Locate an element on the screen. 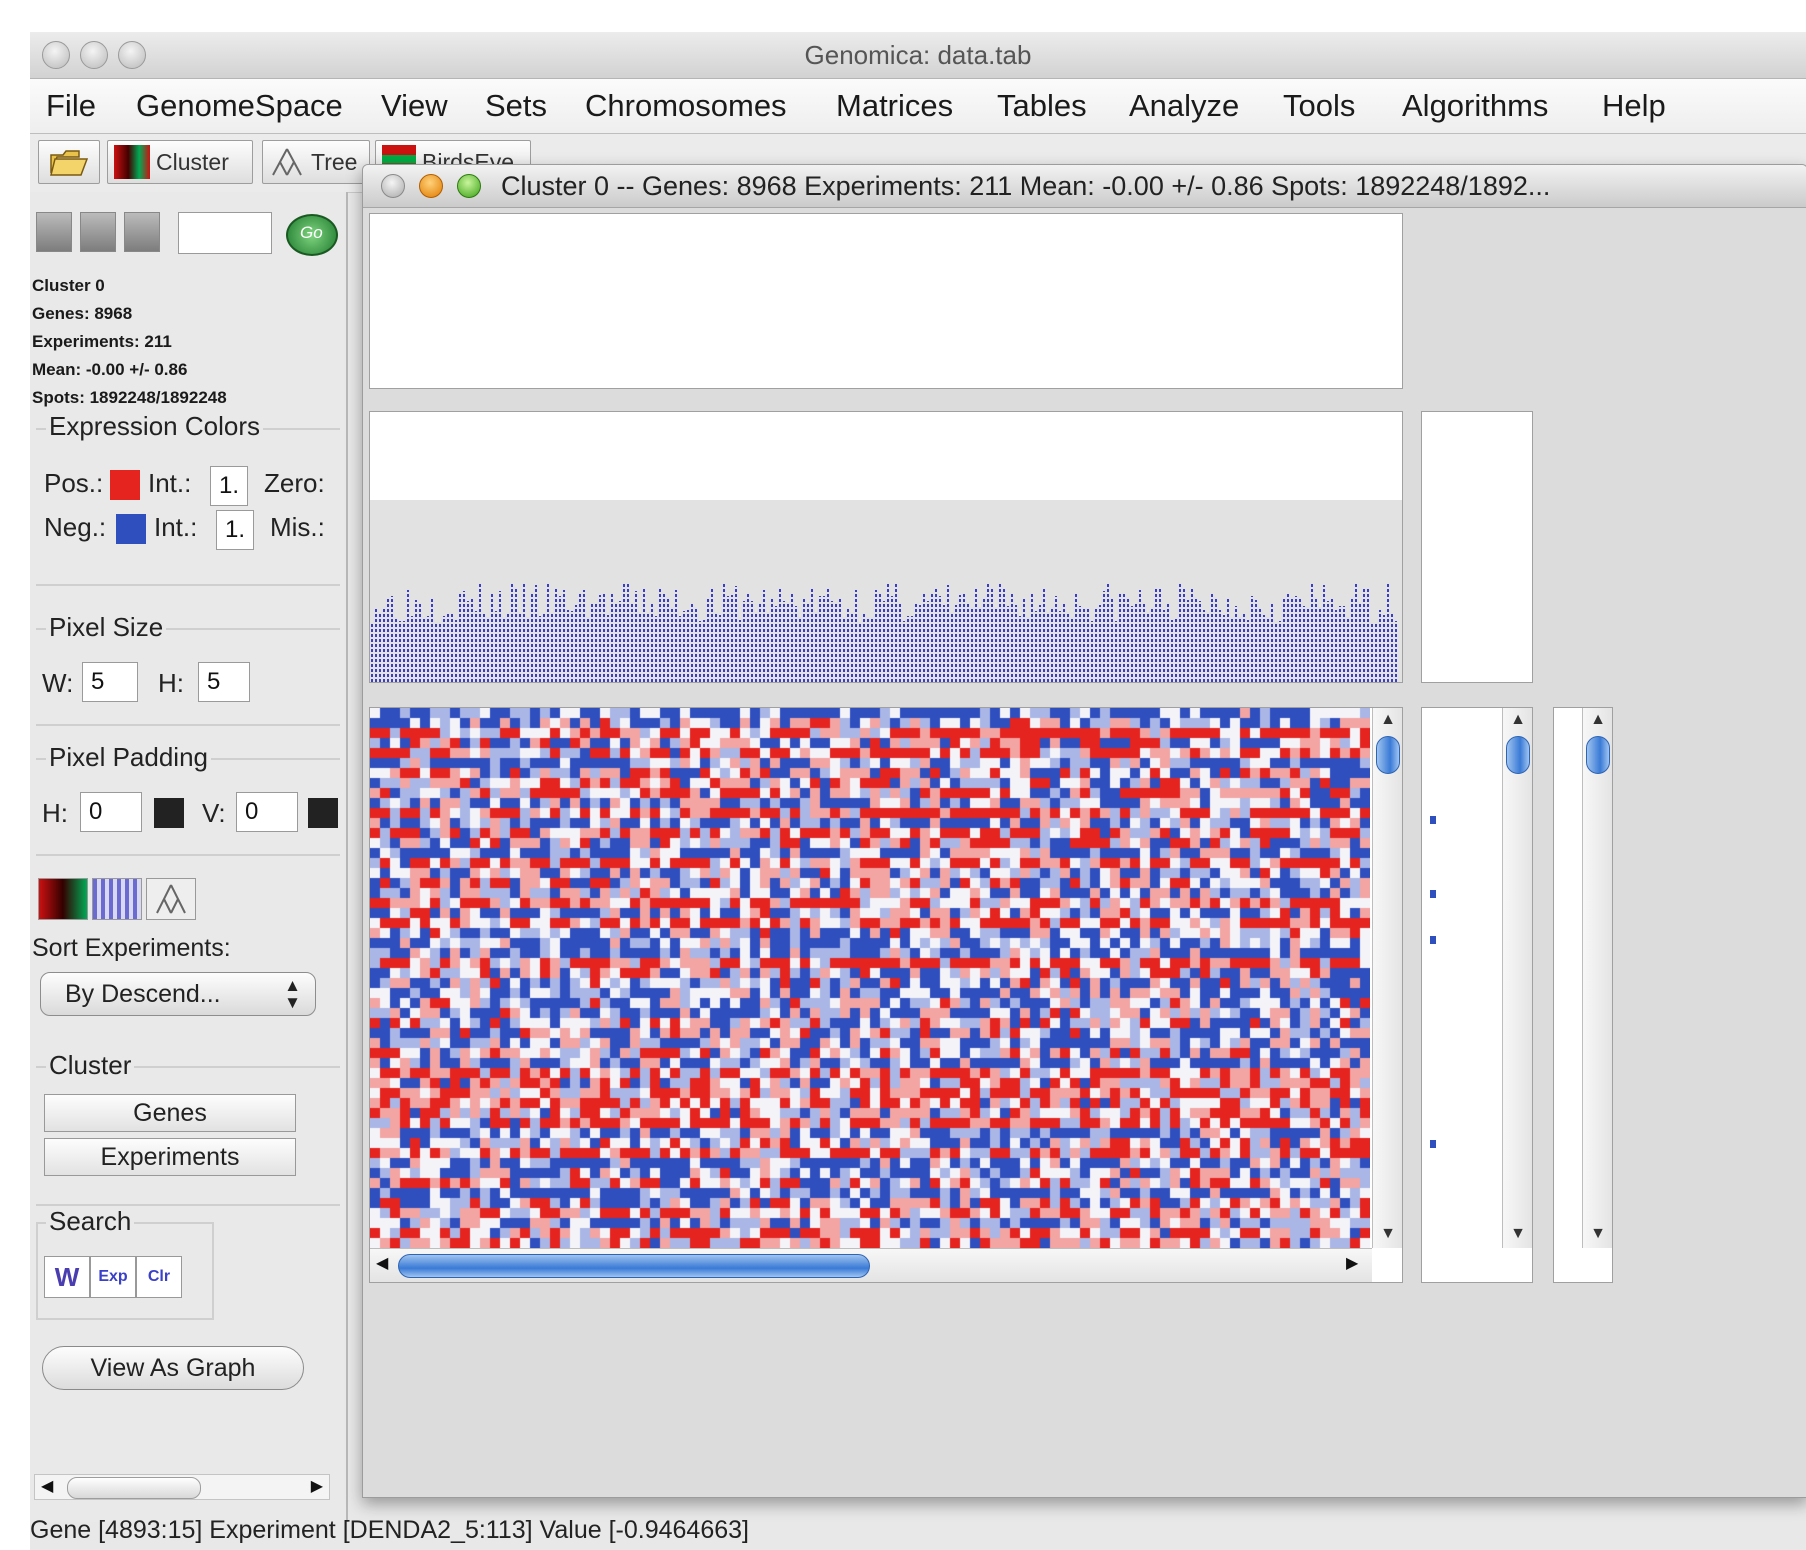  menu-tools: Tools is located at coordinates (1319, 105).